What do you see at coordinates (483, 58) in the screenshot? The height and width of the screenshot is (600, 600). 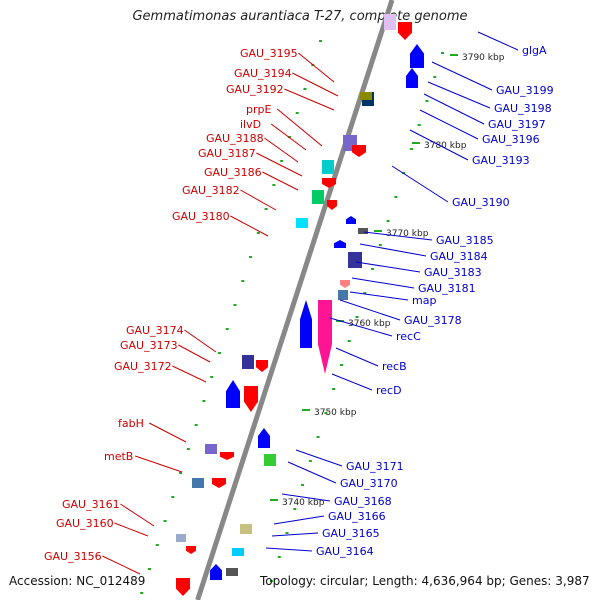 I see `kbp-label: 3790 kbp` at bounding box center [483, 58].